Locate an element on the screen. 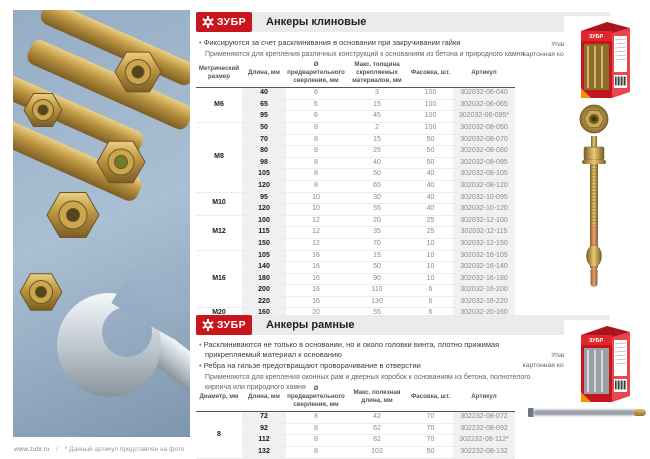 Image resolution: width=650 pixels, height=459 pixels. column-header: Ø предварительного сверления, мм is located at coordinates (316, 74).